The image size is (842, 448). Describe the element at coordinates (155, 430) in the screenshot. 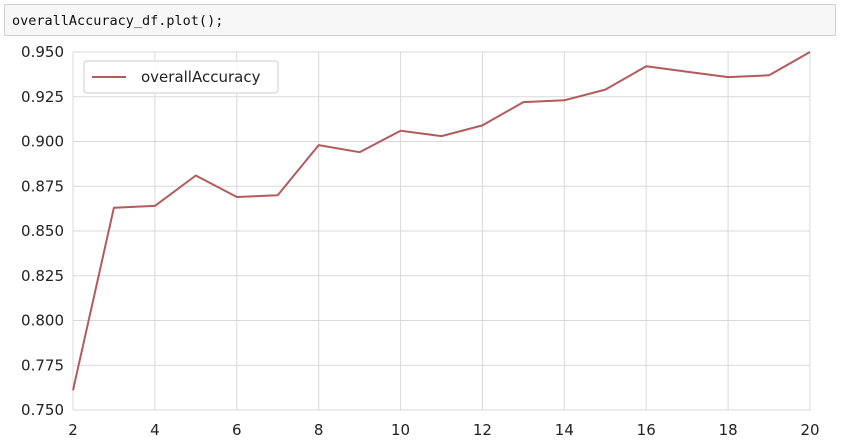

I see `x-tick-label: 4` at that location.